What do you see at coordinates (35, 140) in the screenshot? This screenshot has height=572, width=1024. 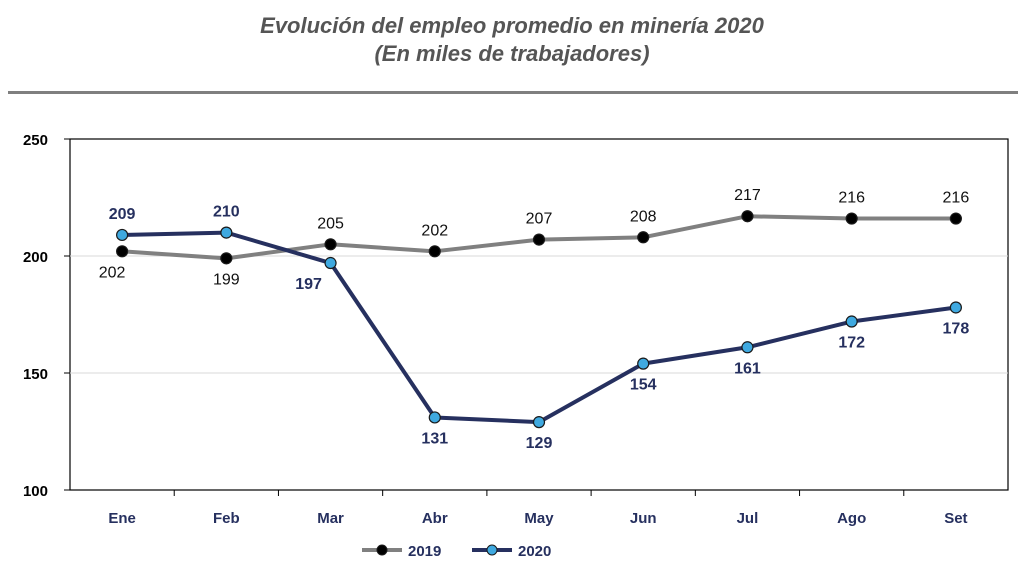 I see `y-tick-label: 250` at bounding box center [35, 140].